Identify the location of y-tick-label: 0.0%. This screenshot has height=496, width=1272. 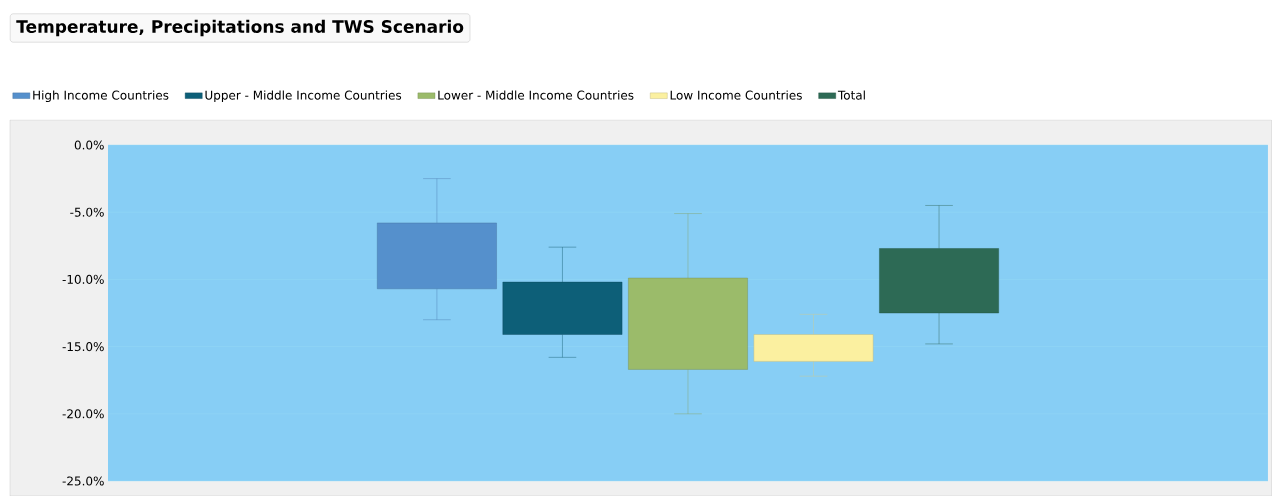
(89, 145).